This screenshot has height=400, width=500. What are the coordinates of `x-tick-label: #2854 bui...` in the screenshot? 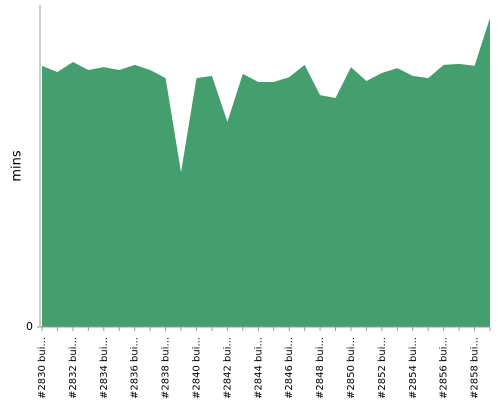 It's located at (413, 368).